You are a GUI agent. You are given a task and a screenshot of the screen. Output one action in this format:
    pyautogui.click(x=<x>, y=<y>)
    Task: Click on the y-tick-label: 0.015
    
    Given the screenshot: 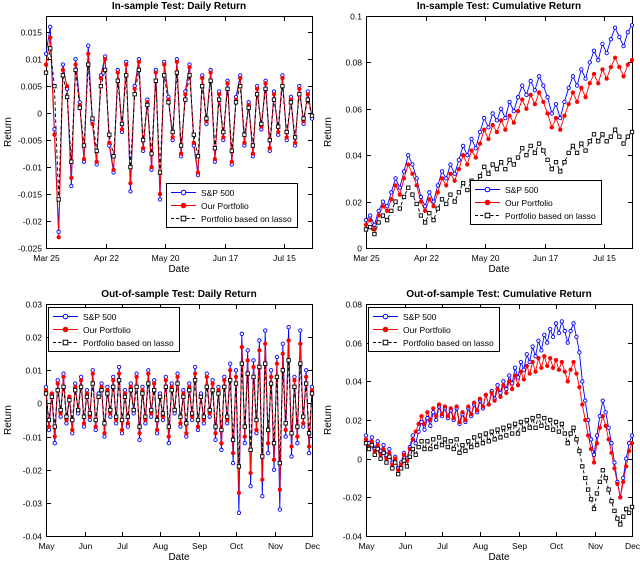 What is the action you would take?
    pyautogui.click(x=32, y=33)
    